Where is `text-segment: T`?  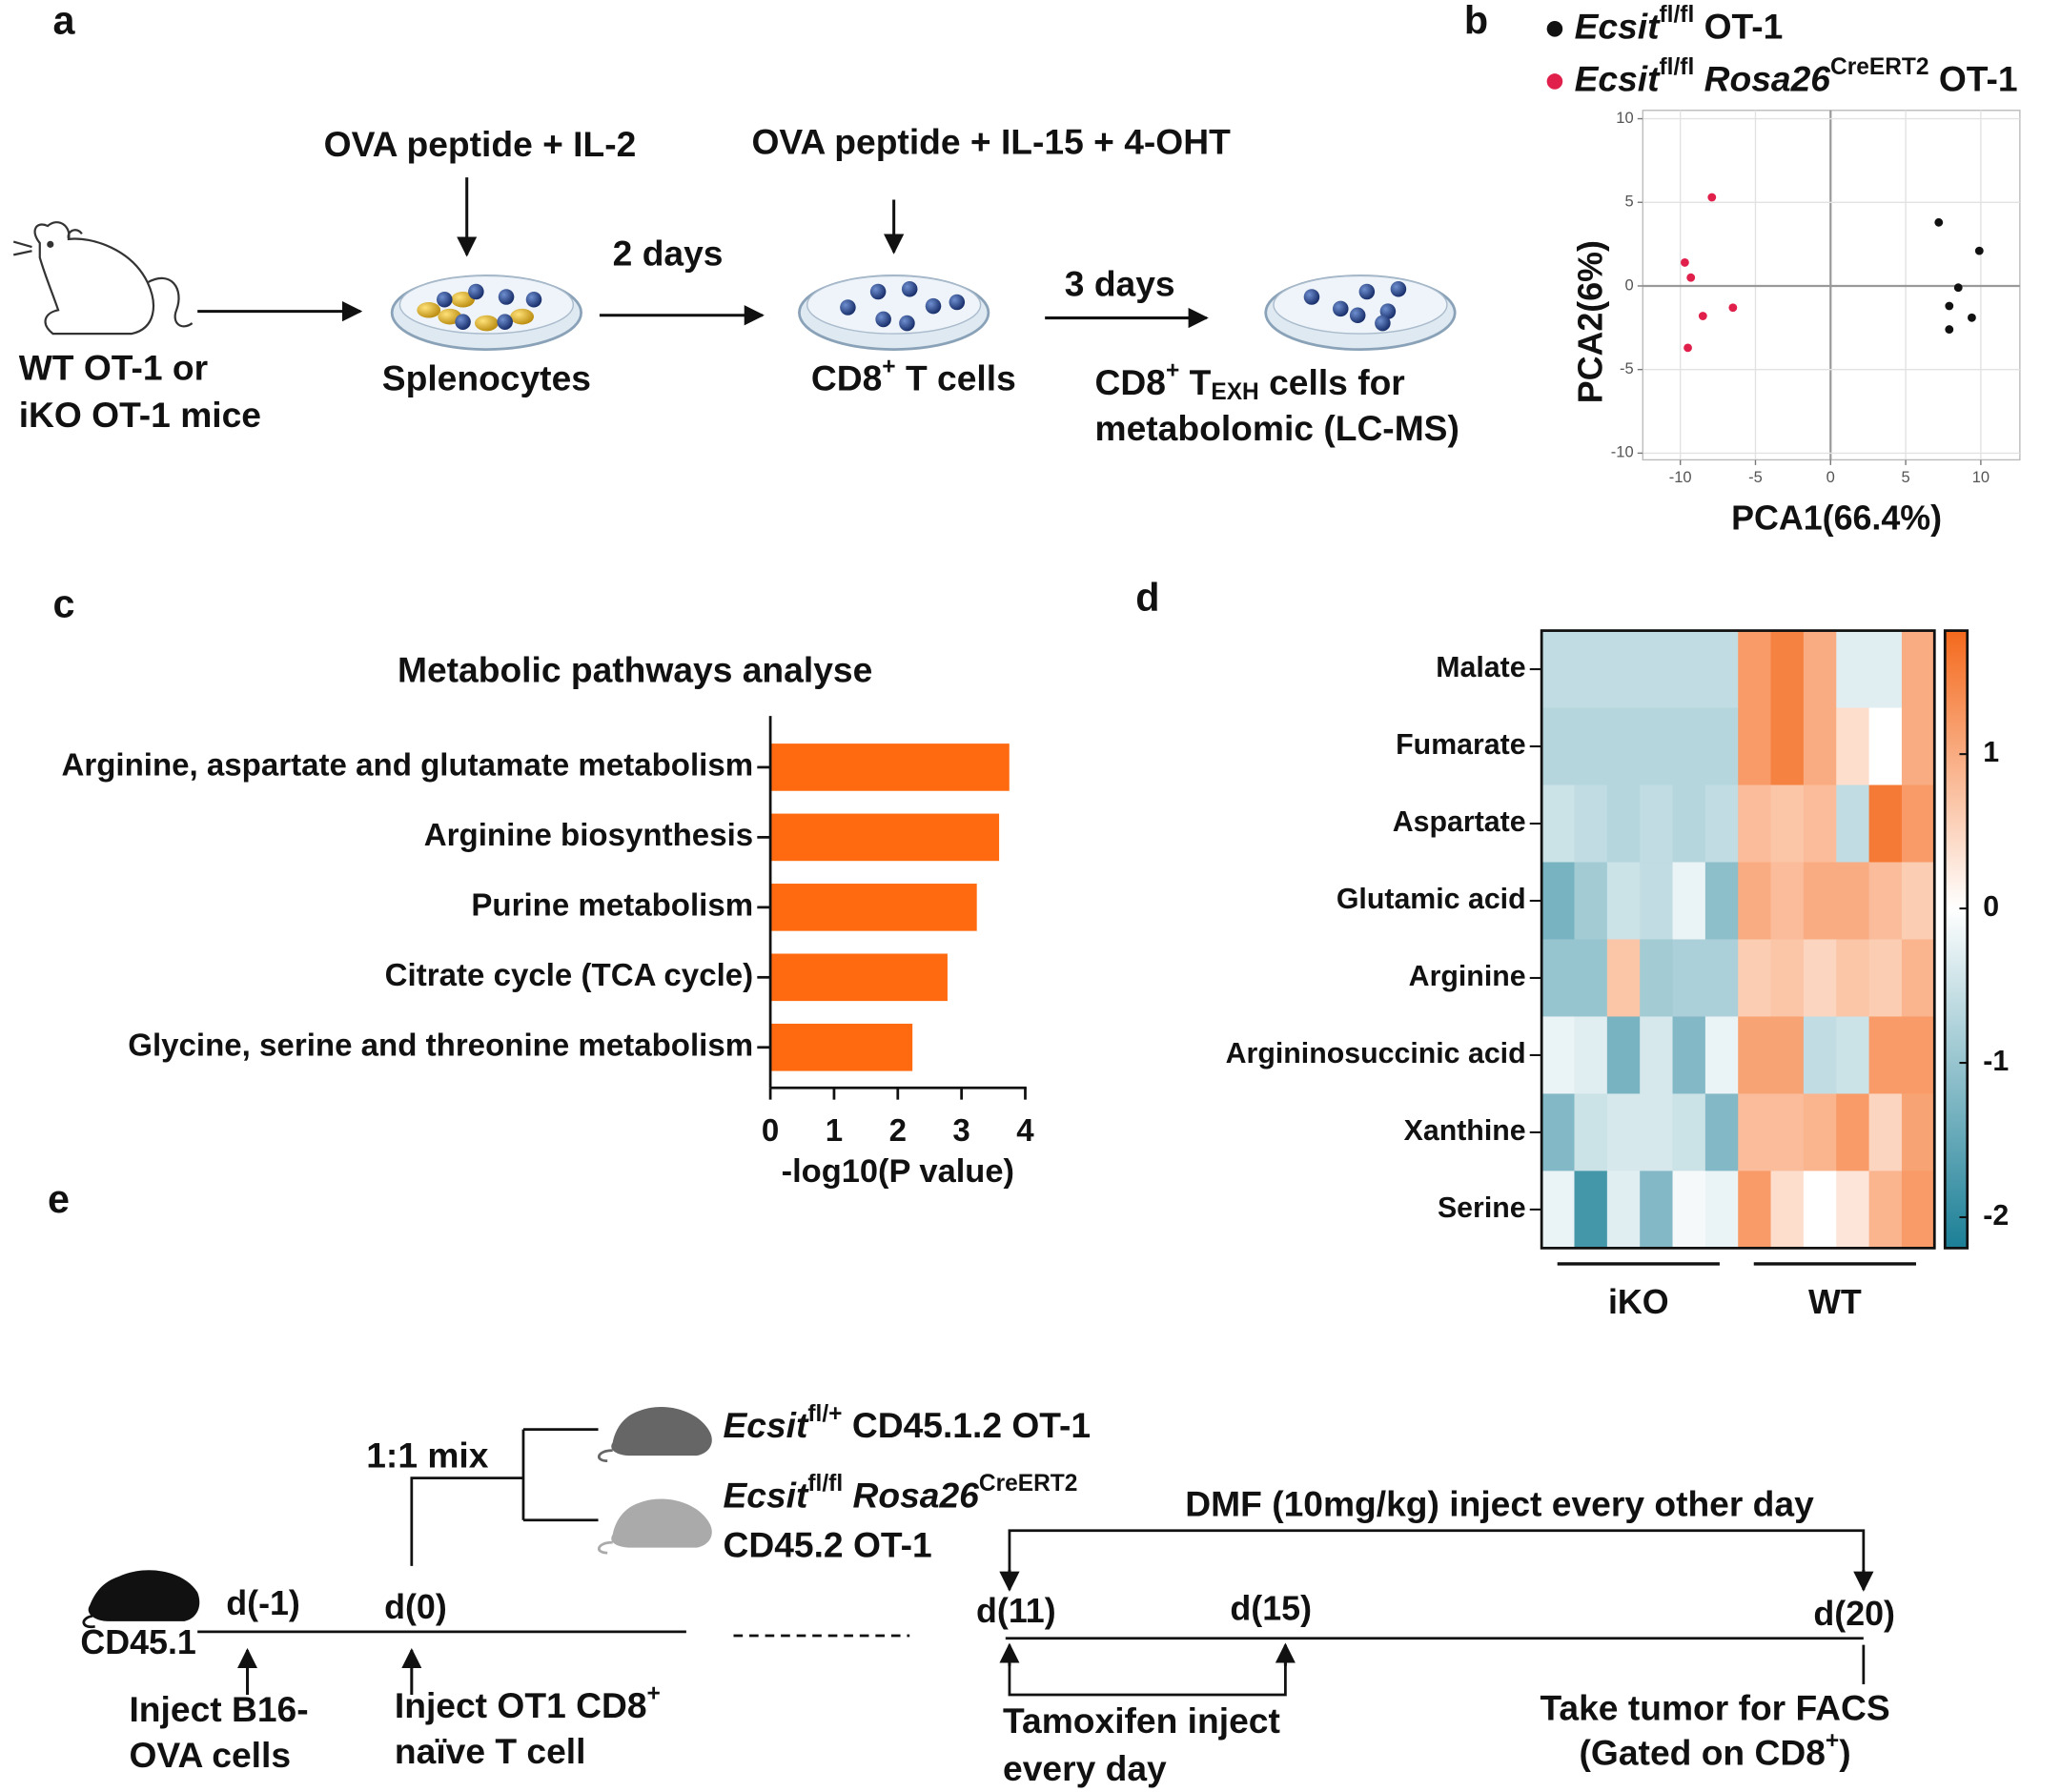 text-segment: T is located at coordinates (1195, 382).